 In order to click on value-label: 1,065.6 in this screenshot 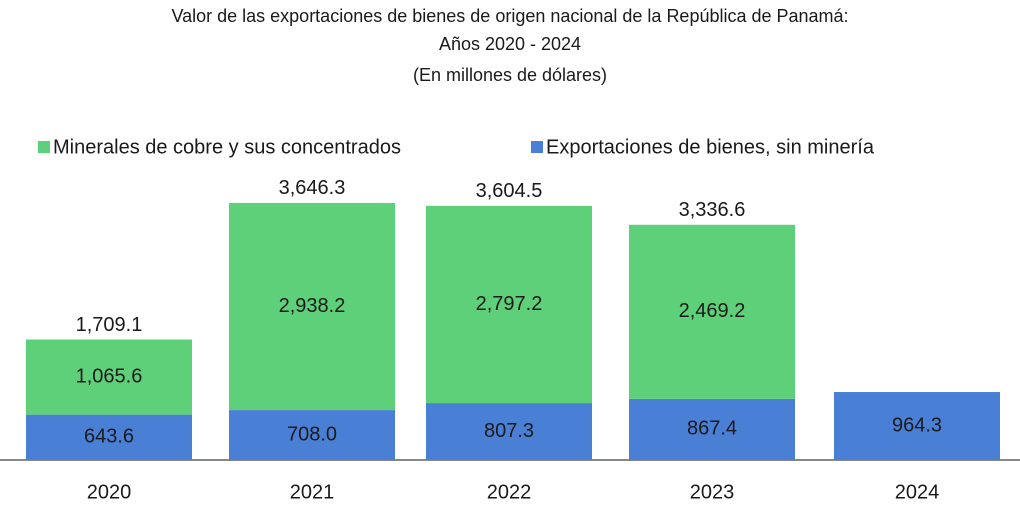, I will do `click(109, 376)`.